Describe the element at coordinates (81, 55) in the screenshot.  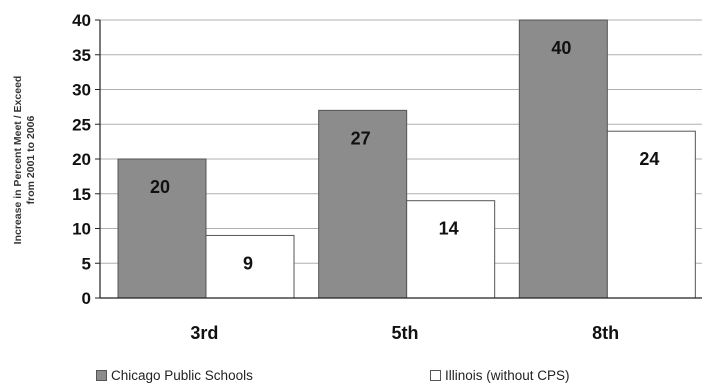
I see `y-tick-label-35: 35` at that location.